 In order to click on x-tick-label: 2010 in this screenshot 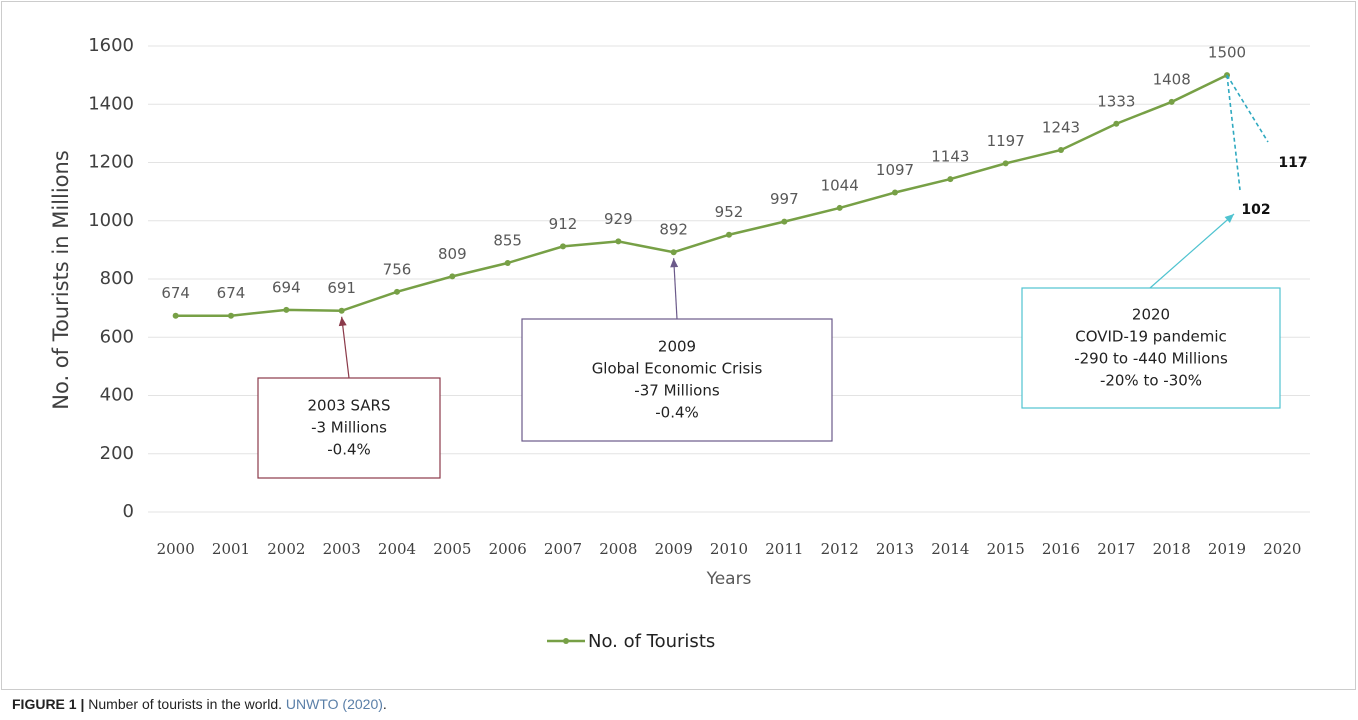, I will do `click(729, 549)`.